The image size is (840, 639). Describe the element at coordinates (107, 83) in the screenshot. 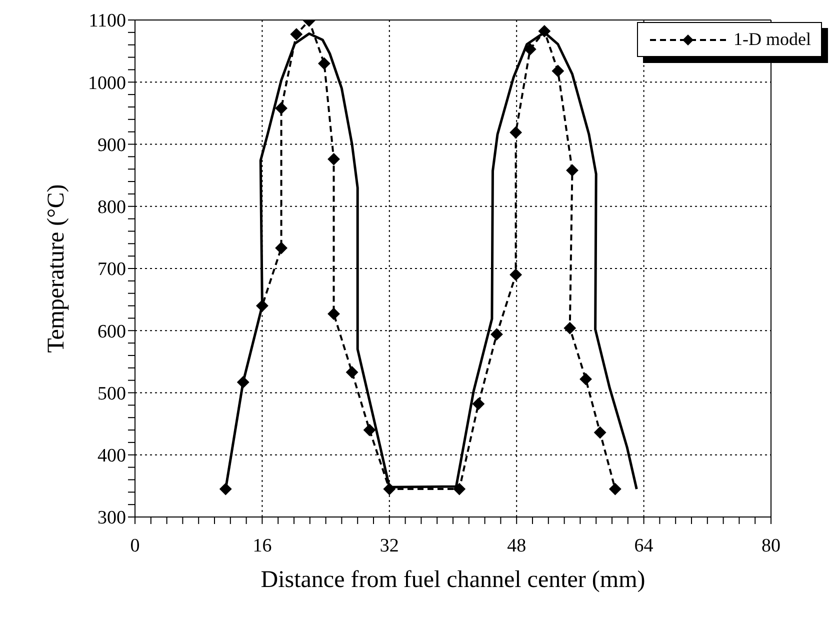

I see `y-tick-label: 1000` at that location.